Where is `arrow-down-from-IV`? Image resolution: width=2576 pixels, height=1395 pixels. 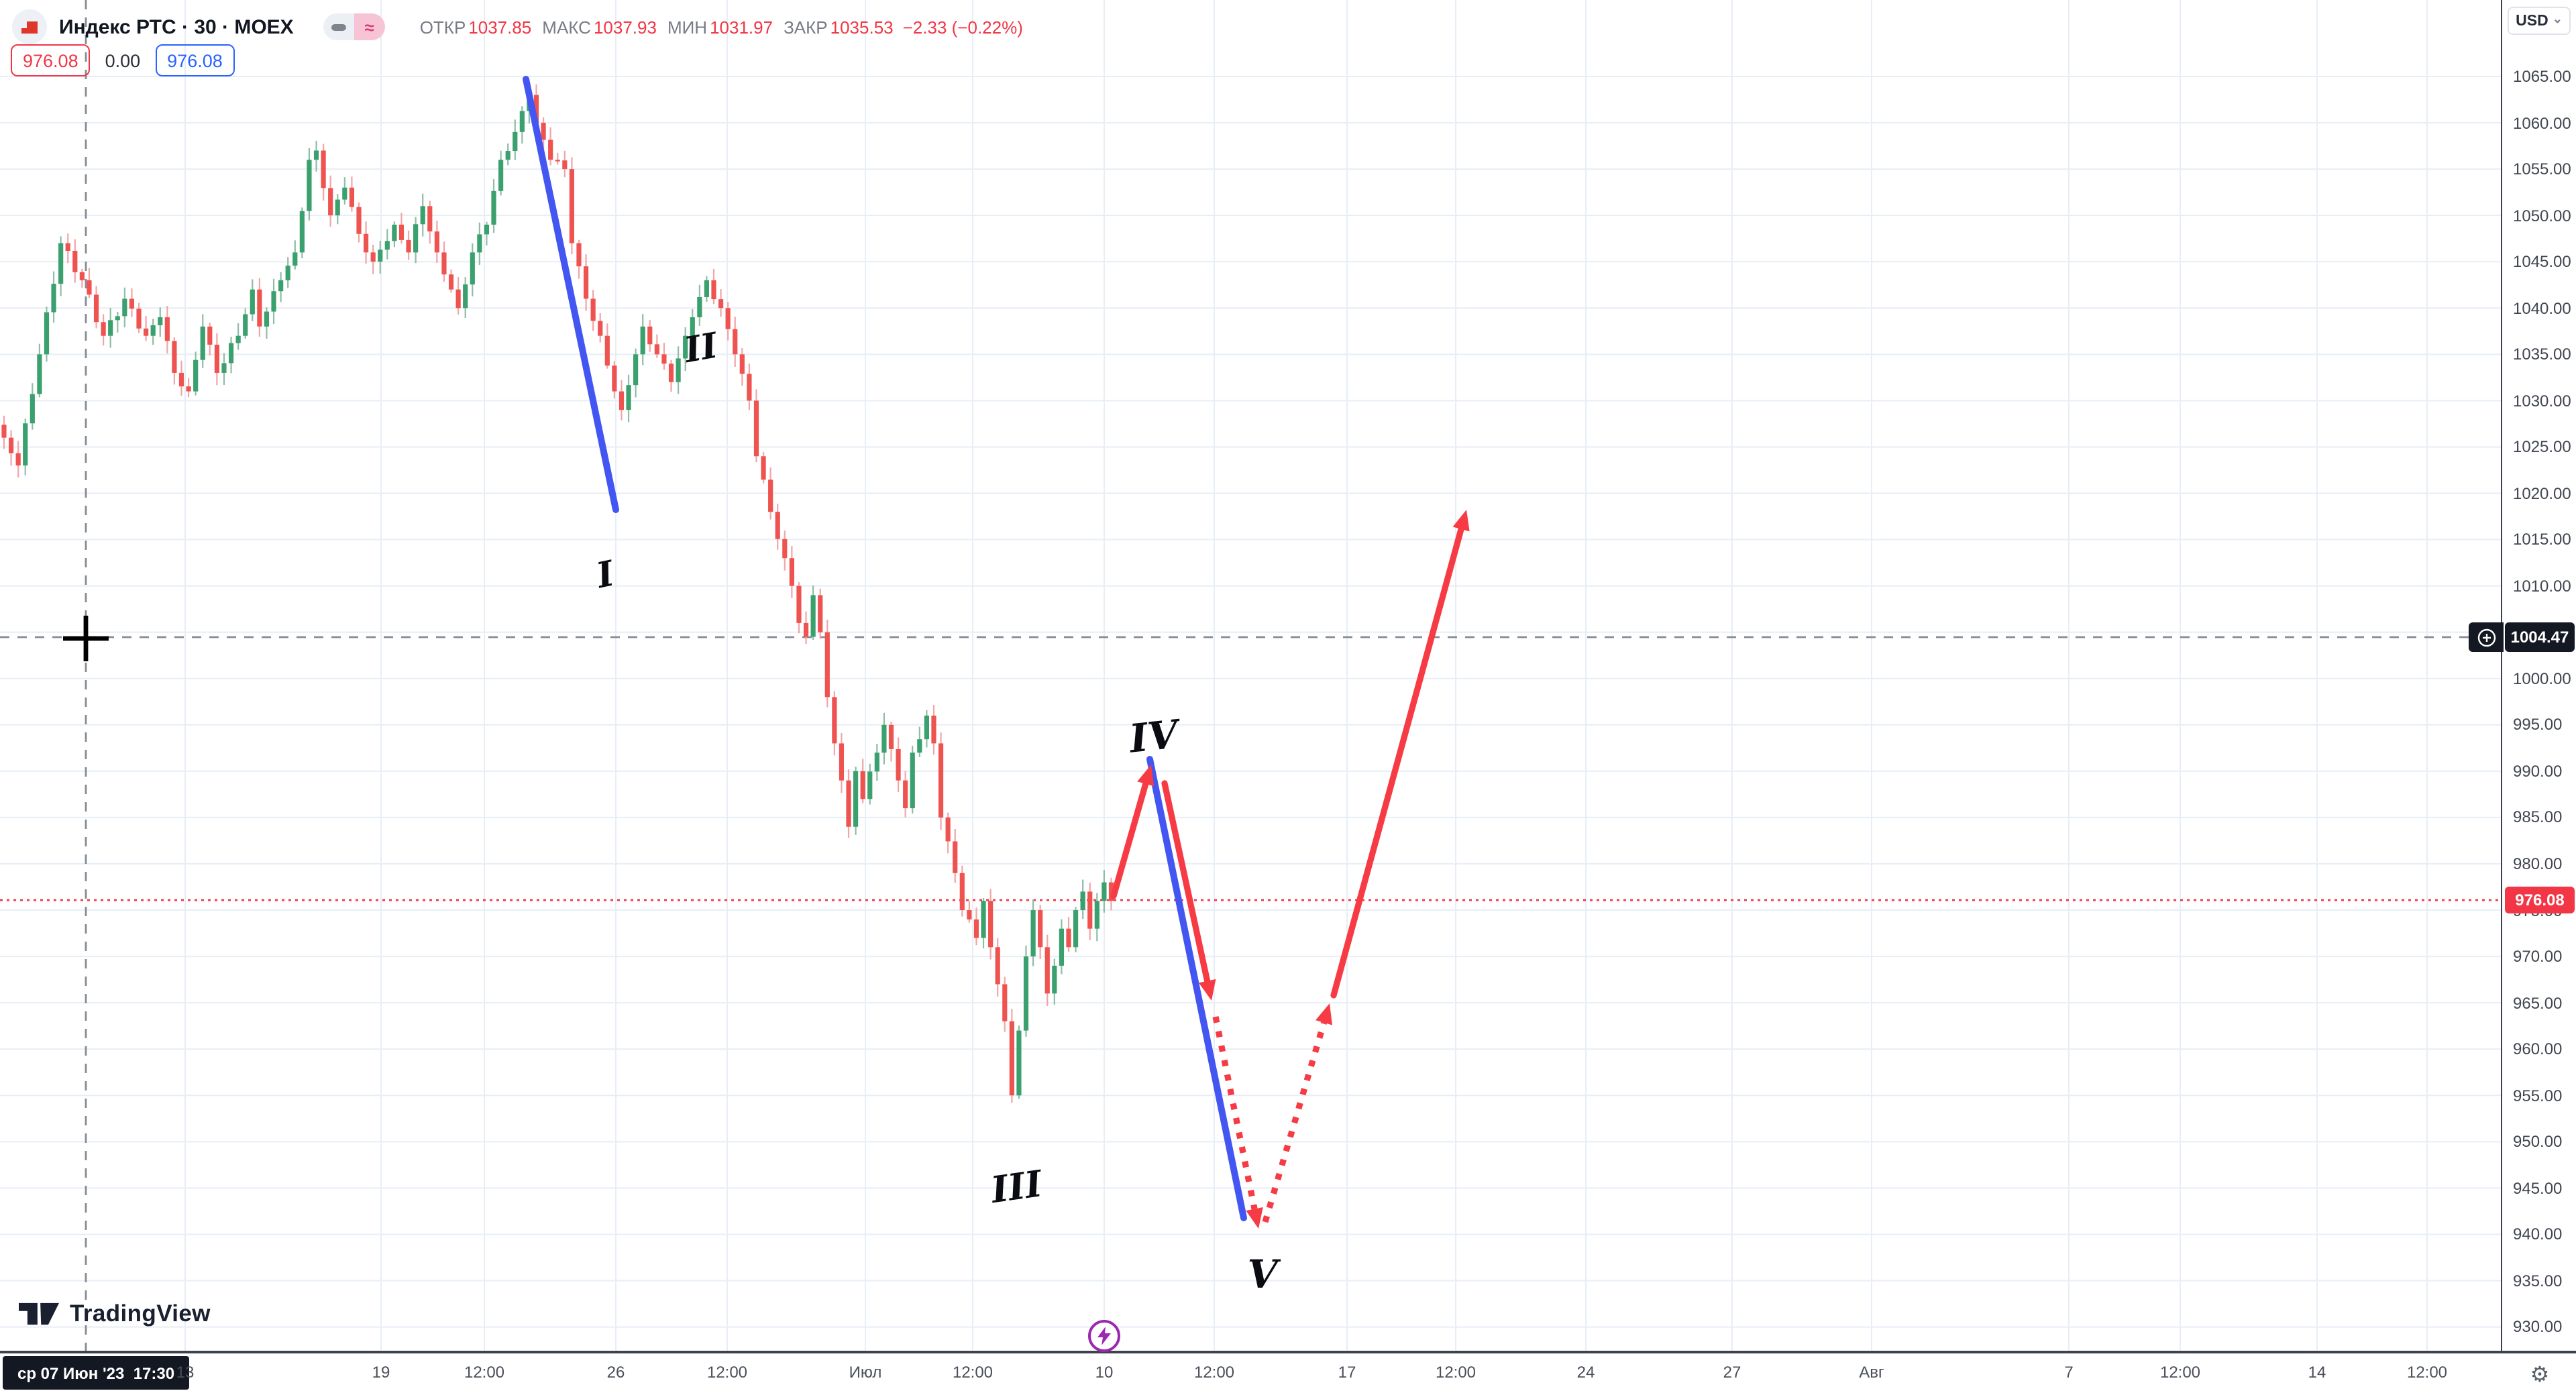 arrow-down-from-IV is located at coordinates (1188, 890).